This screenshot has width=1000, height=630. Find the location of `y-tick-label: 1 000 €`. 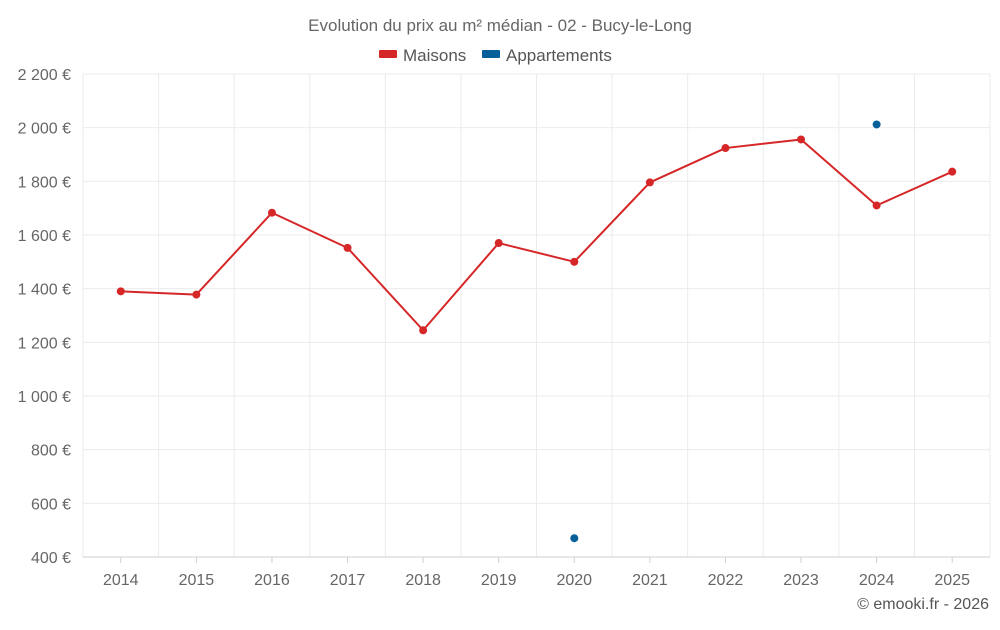

y-tick-label: 1 000 € is located at coordinates (44, 397).